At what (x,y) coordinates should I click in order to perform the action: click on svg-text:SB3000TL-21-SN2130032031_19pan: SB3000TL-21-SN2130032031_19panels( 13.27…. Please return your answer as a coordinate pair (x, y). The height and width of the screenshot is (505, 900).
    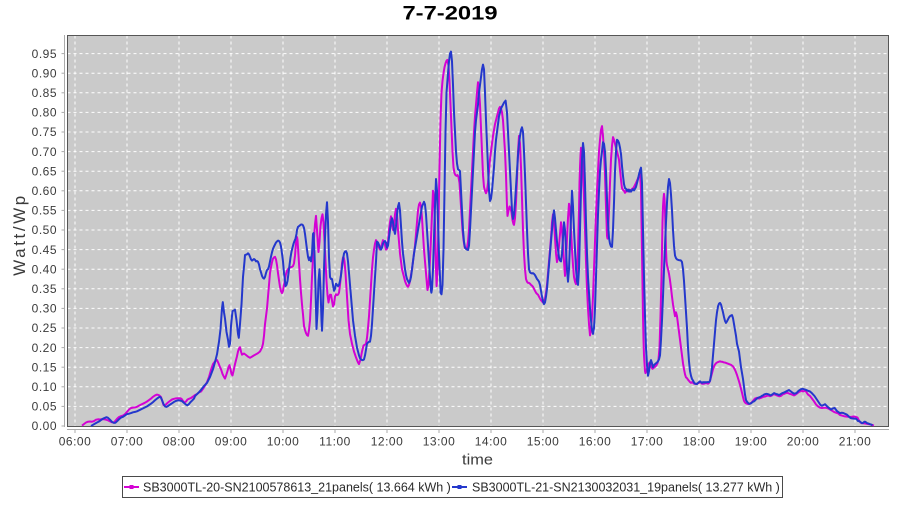
    Looking at the image, I should click on (626, 488).